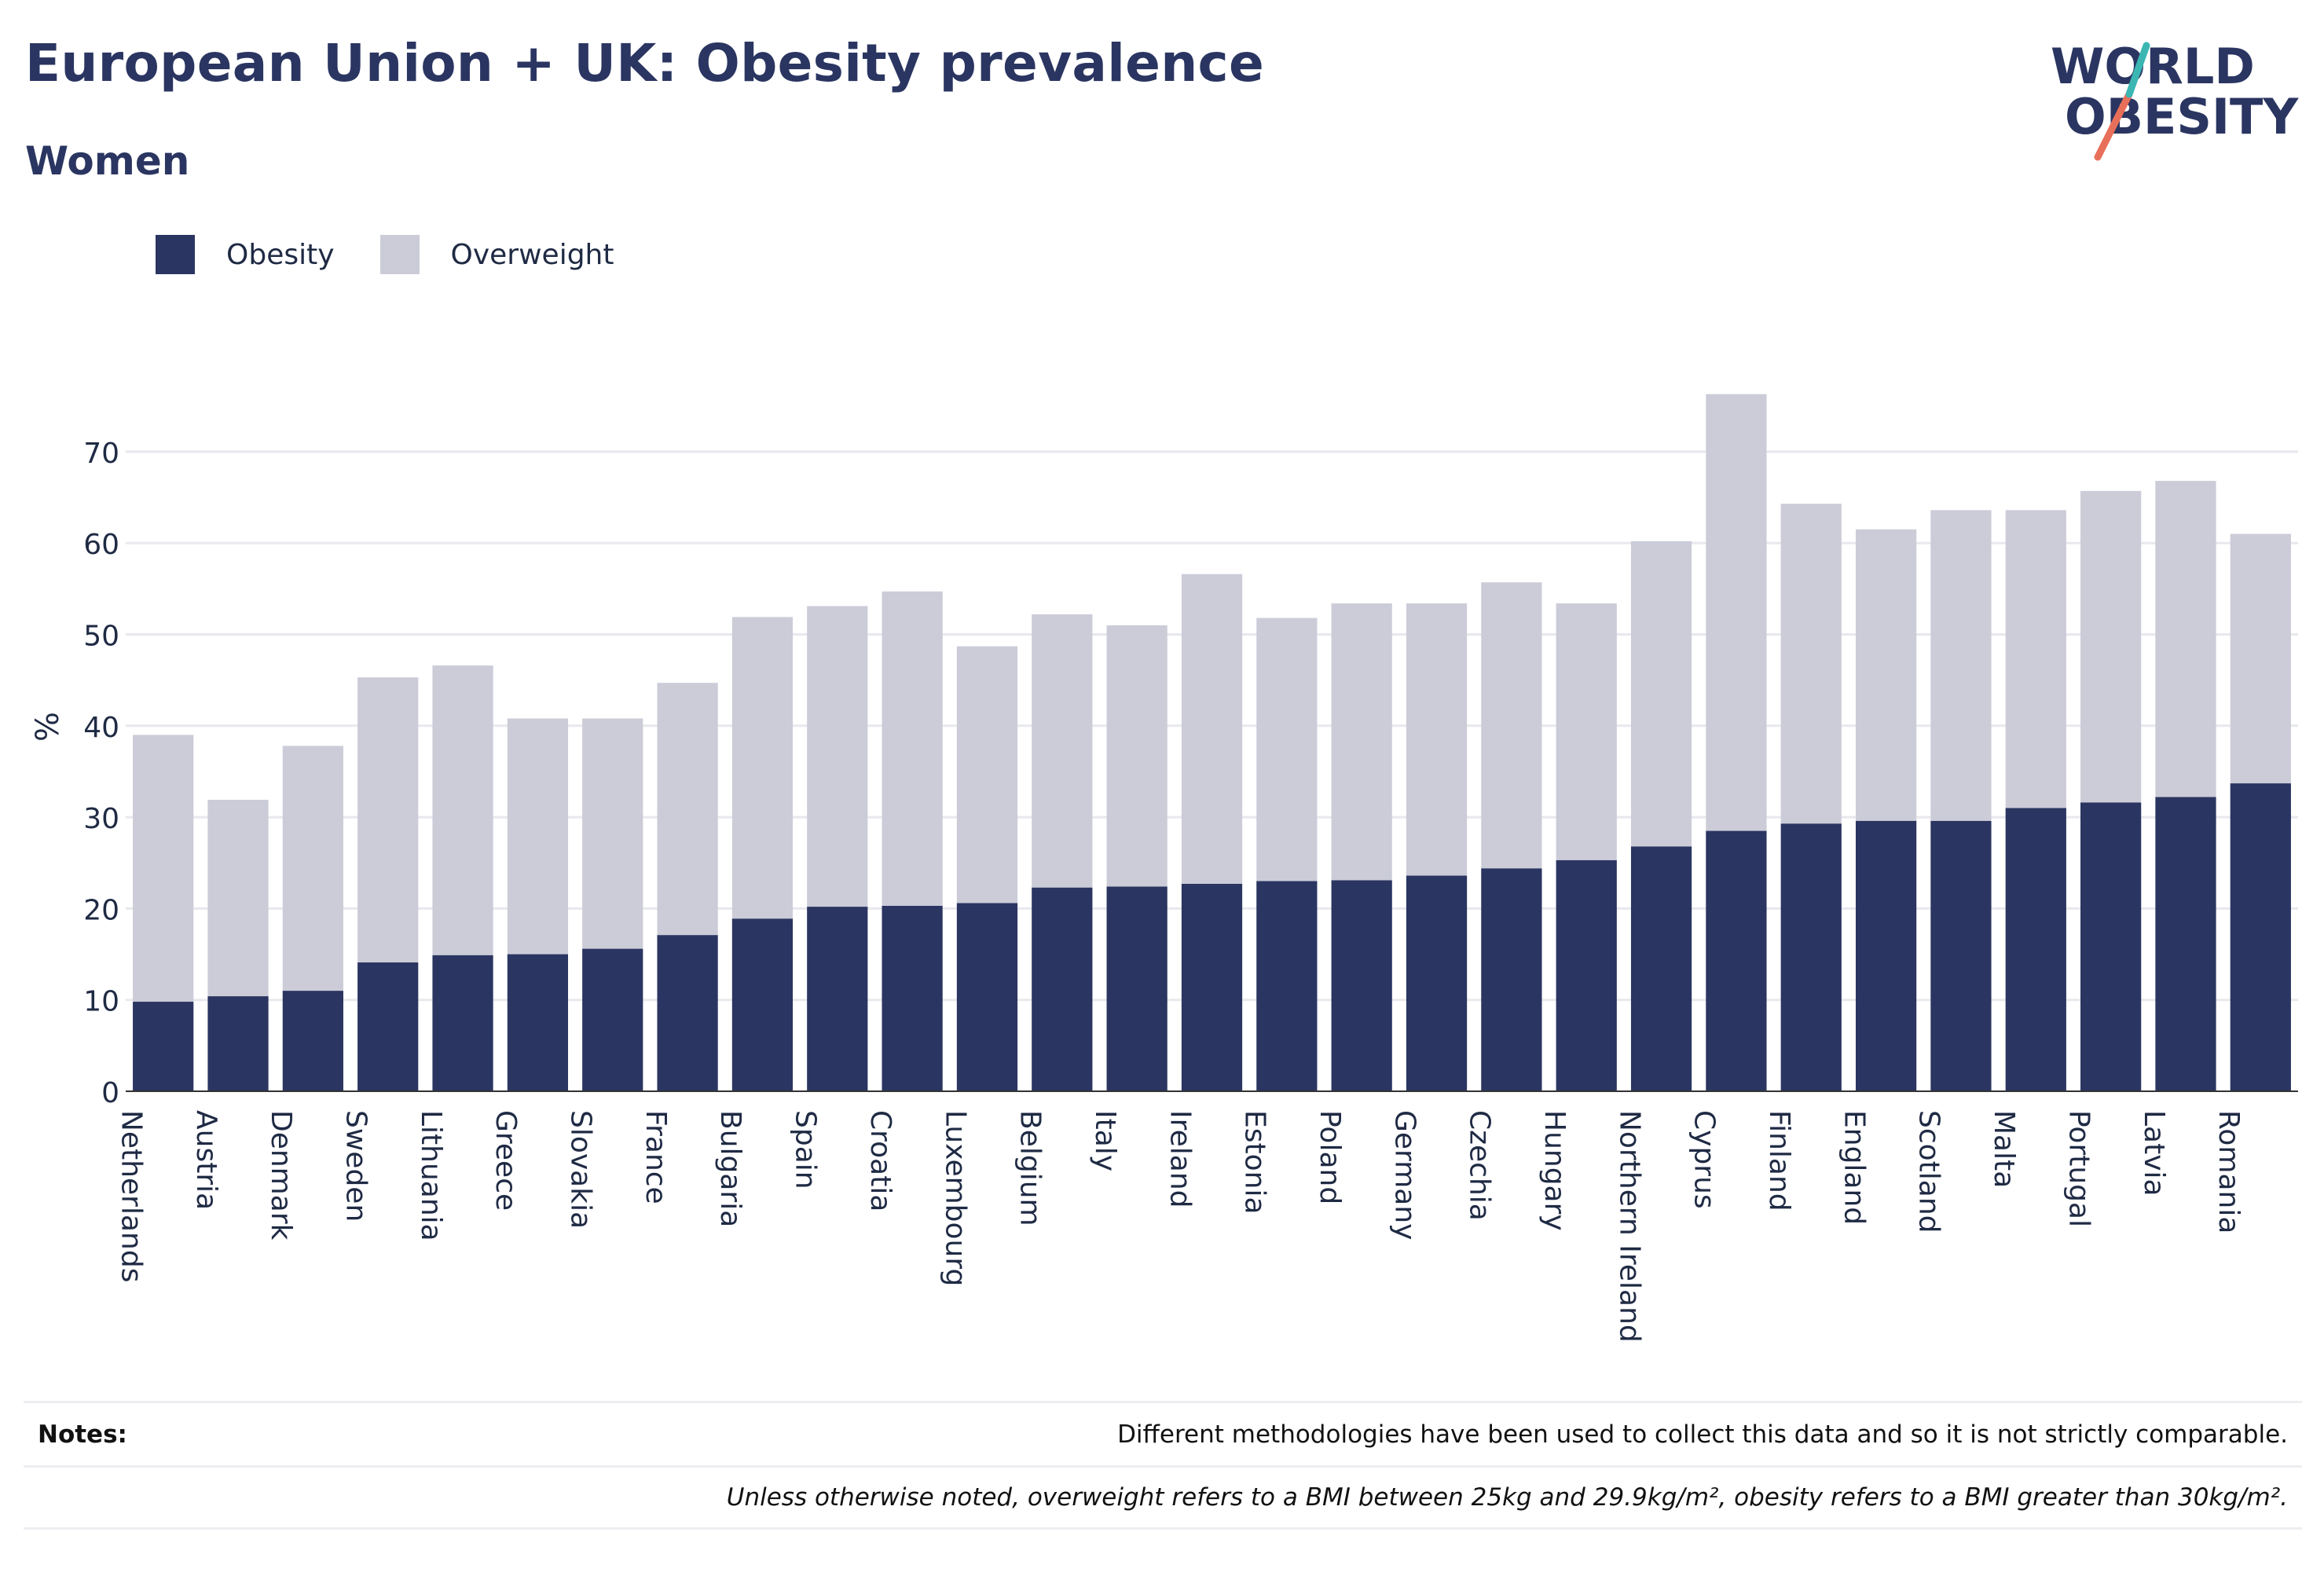 The image size is (2324, 1576). What do you see at coordinates (645, 63) in the screenshot?
I see `chart-title: European Union + UK: Obesity prevalence` at bounding box center [645, 63].